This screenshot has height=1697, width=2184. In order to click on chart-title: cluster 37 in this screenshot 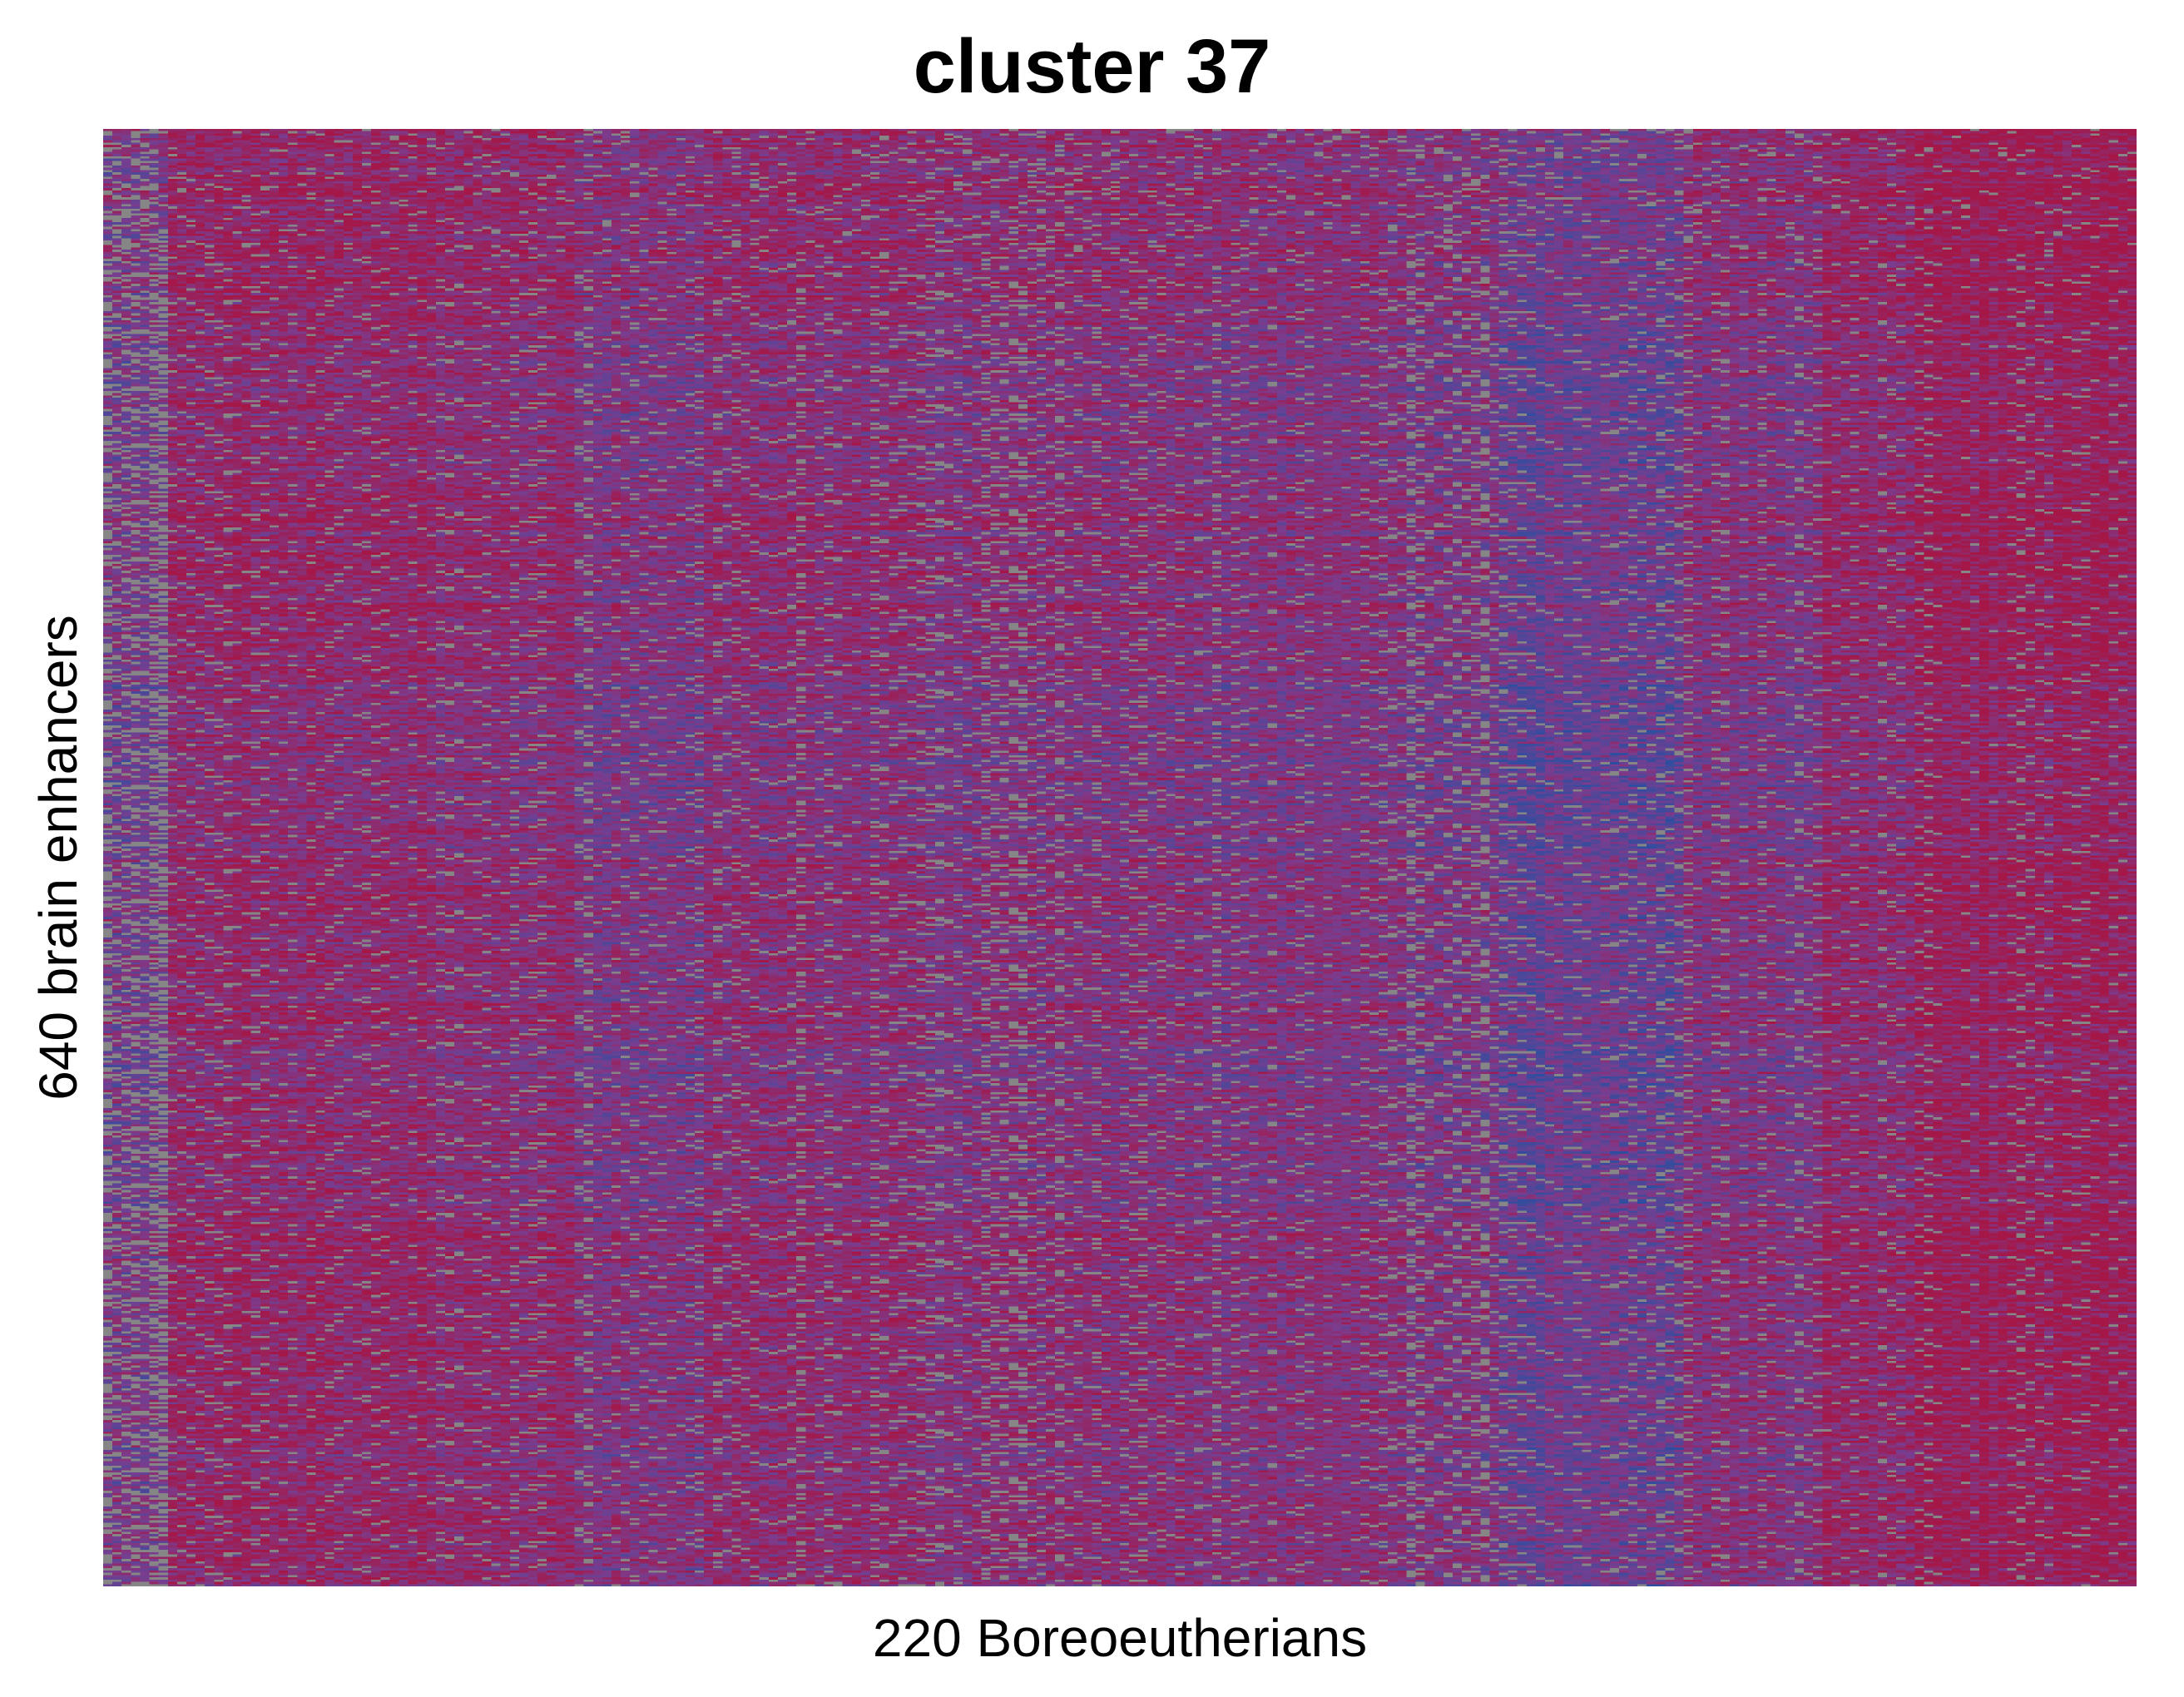, I will do `click(1092, 66)`.